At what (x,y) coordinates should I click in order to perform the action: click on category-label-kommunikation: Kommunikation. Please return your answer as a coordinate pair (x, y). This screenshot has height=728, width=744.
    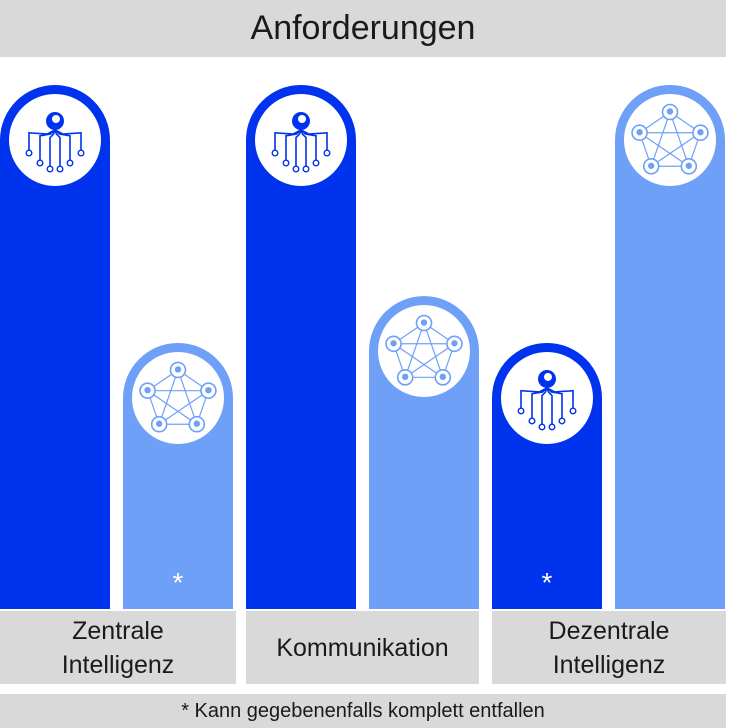
    Looking at the image, I should click on (362, 647).